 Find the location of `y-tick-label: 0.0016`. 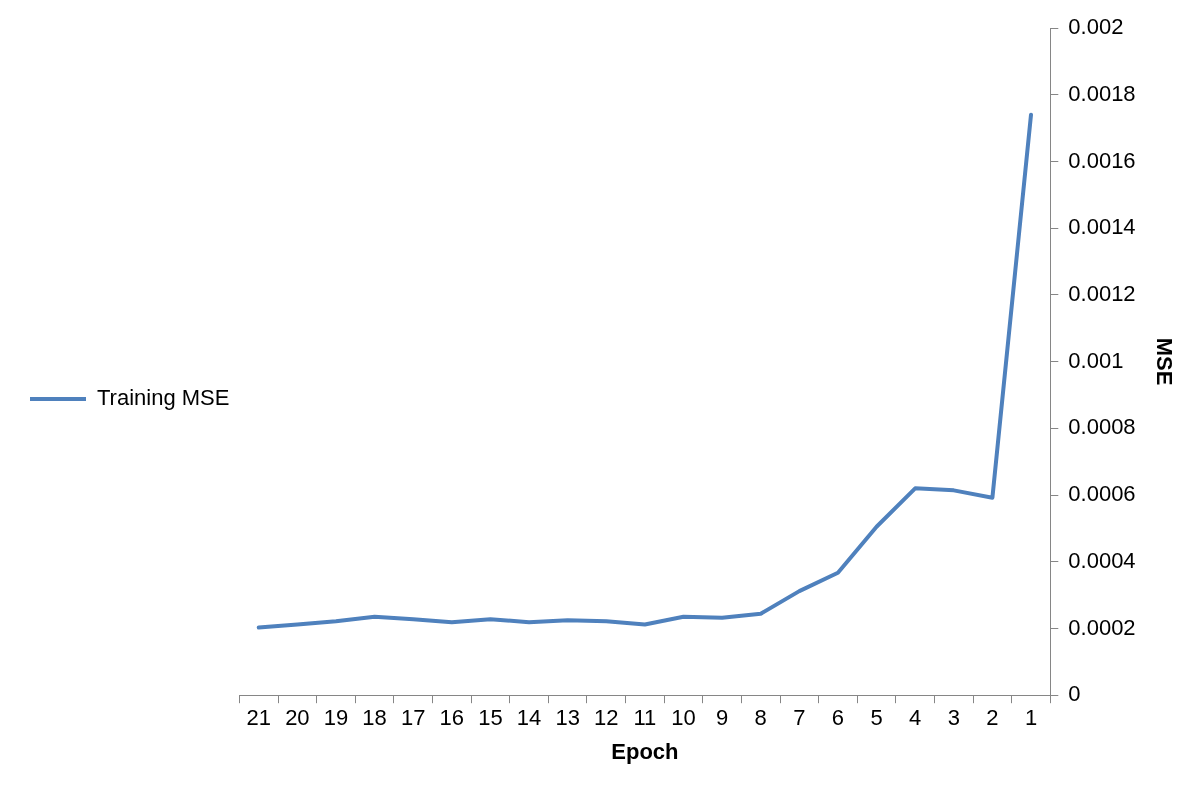

y-tick-label: 0.0016 is located at coordinates (1102, 160).